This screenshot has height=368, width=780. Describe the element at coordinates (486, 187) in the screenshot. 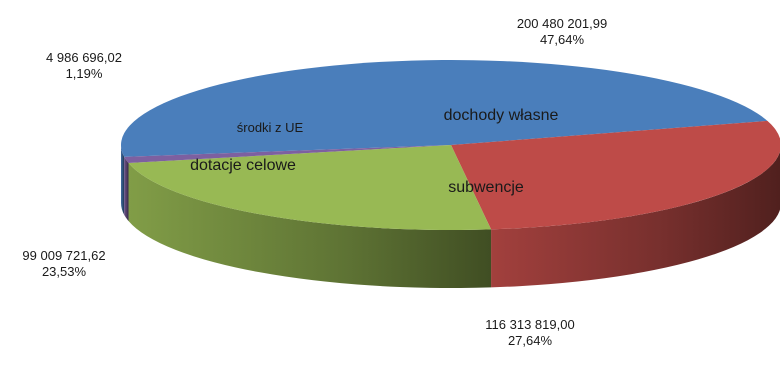

I see `slice-category-label: subwencje` at that location.